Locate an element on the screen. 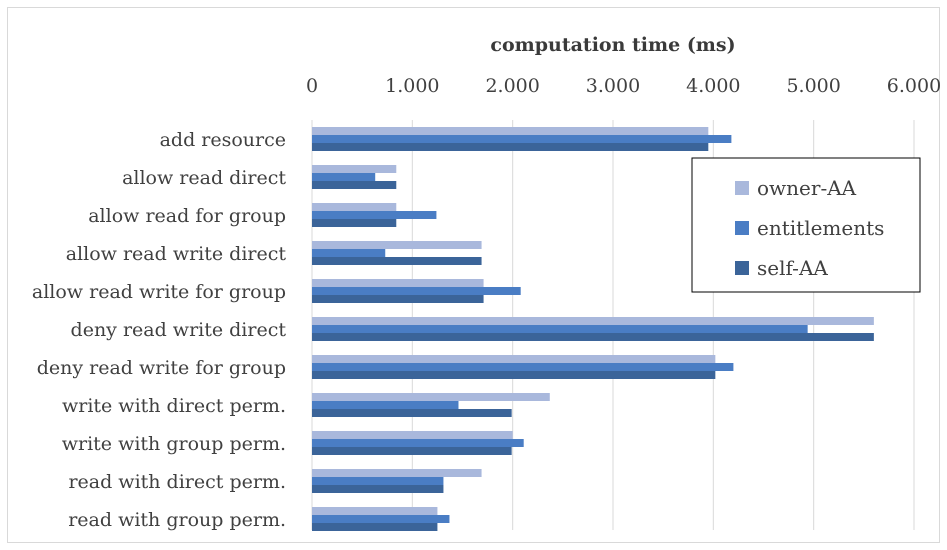 This screenshot has width=947, height=550. tick-label: 3.000 is located at coordinates (613, 86).